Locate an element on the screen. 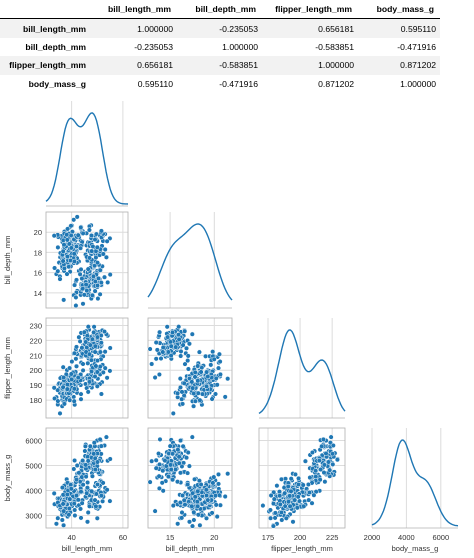 This screenshot has width=474, height=558. y-tick-label: 230 is located at coordinates (35, 325).